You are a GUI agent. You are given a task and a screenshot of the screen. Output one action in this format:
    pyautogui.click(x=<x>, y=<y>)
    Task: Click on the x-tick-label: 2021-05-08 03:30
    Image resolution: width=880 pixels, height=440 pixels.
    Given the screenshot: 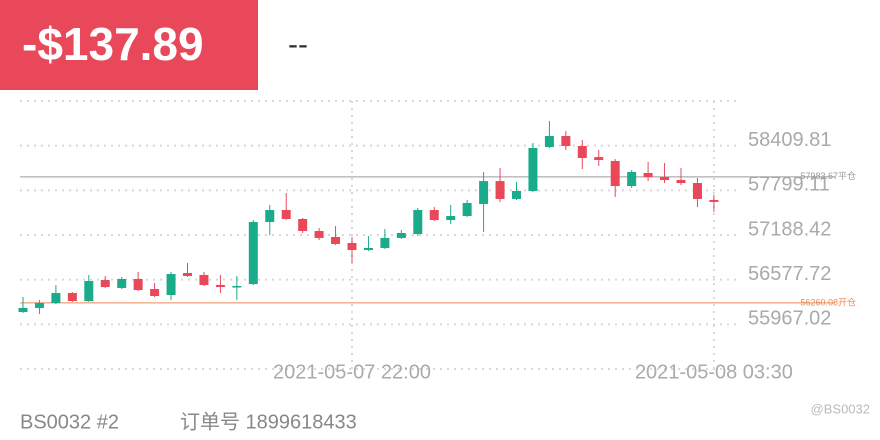 What is the action you would take?
    pyautogui.click(x=714, y=372)
    